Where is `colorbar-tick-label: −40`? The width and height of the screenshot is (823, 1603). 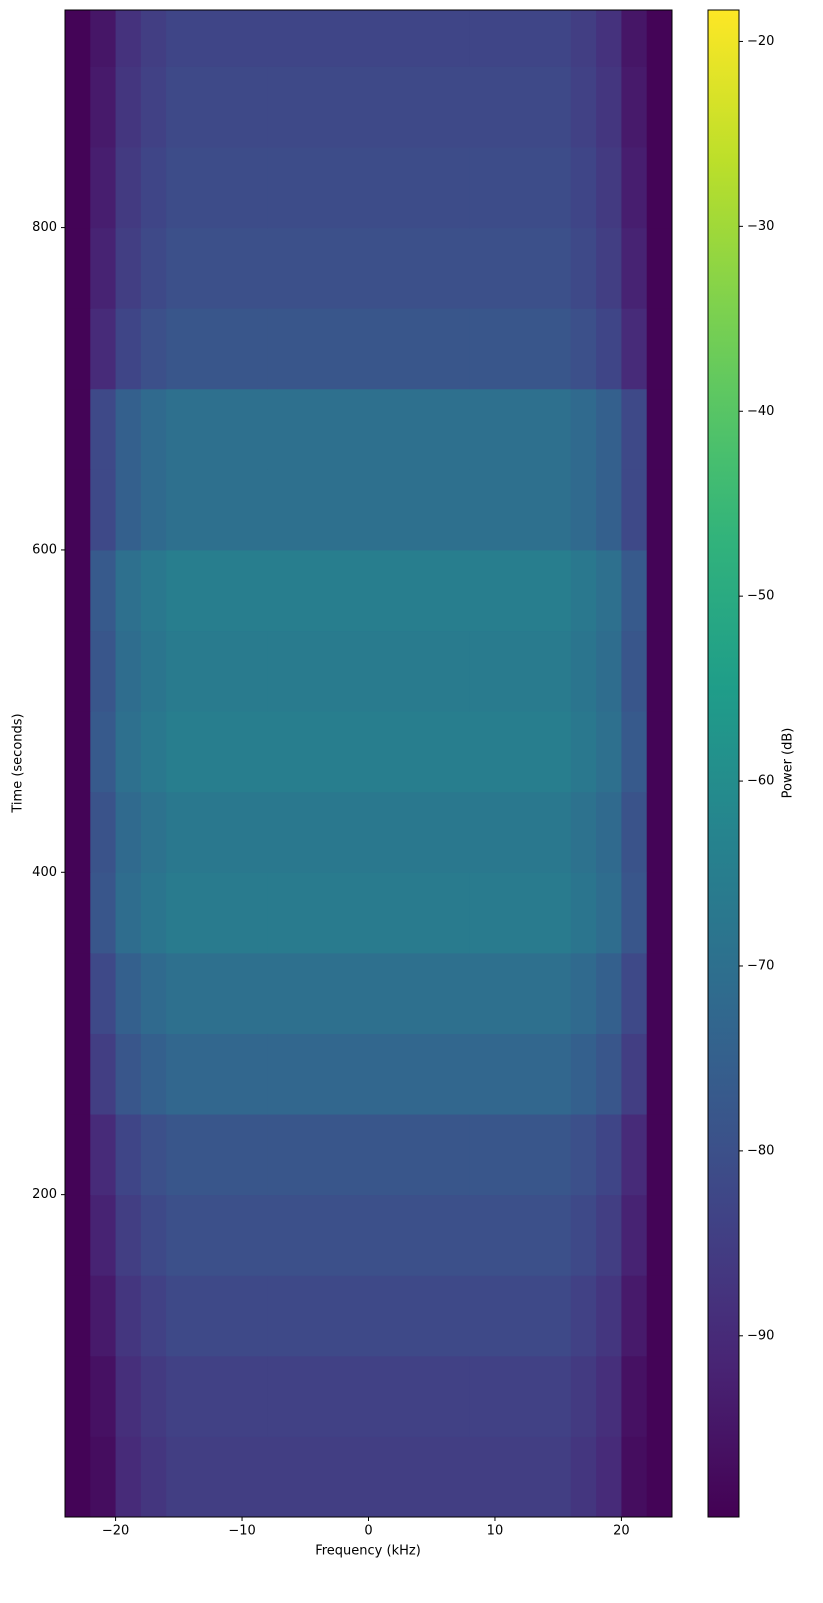
colorbar-tick-label: −40 is located at coordinates (760, 411).